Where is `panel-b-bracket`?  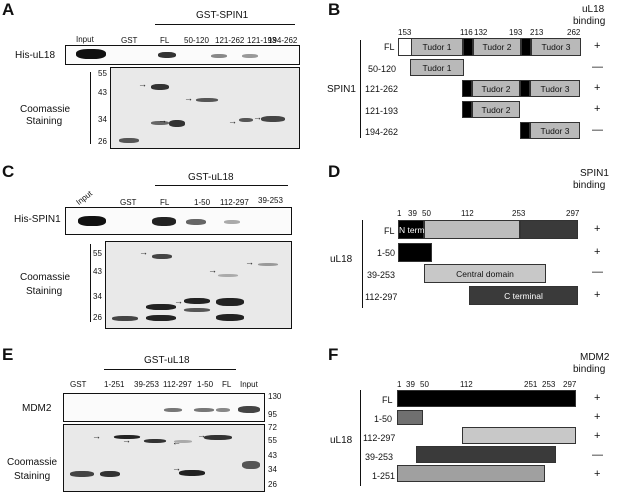
panel-b-bracket is located at coordinates (360, 89).